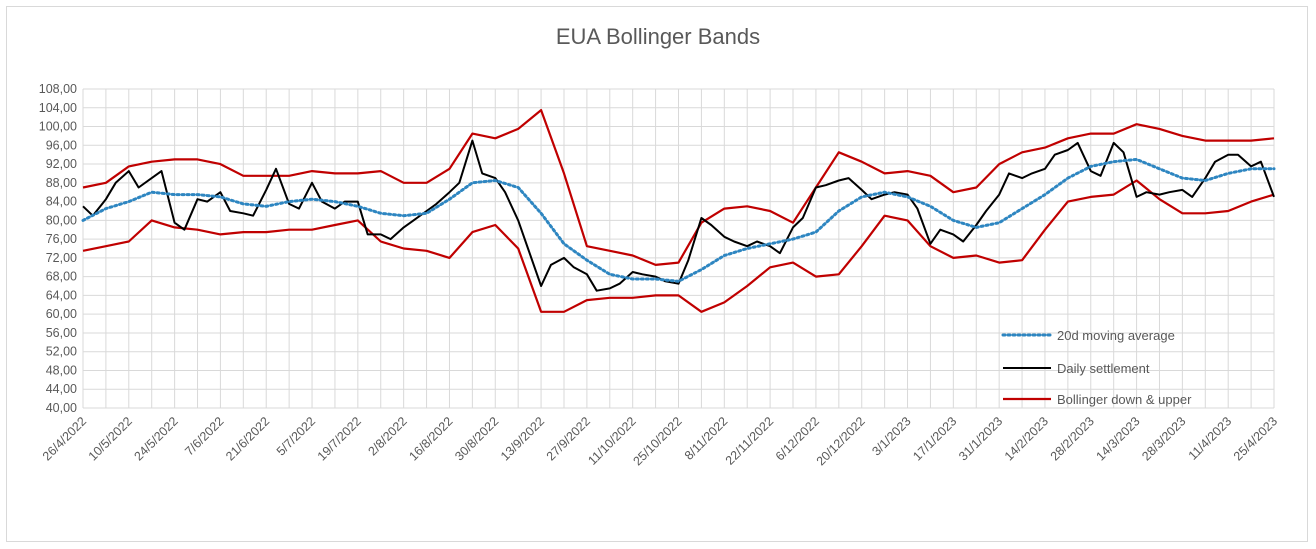 The width and height of the screenshot is (1316, 549). I want to click on legend-item-moving-average: 20d moving average, so click(1088, 335).